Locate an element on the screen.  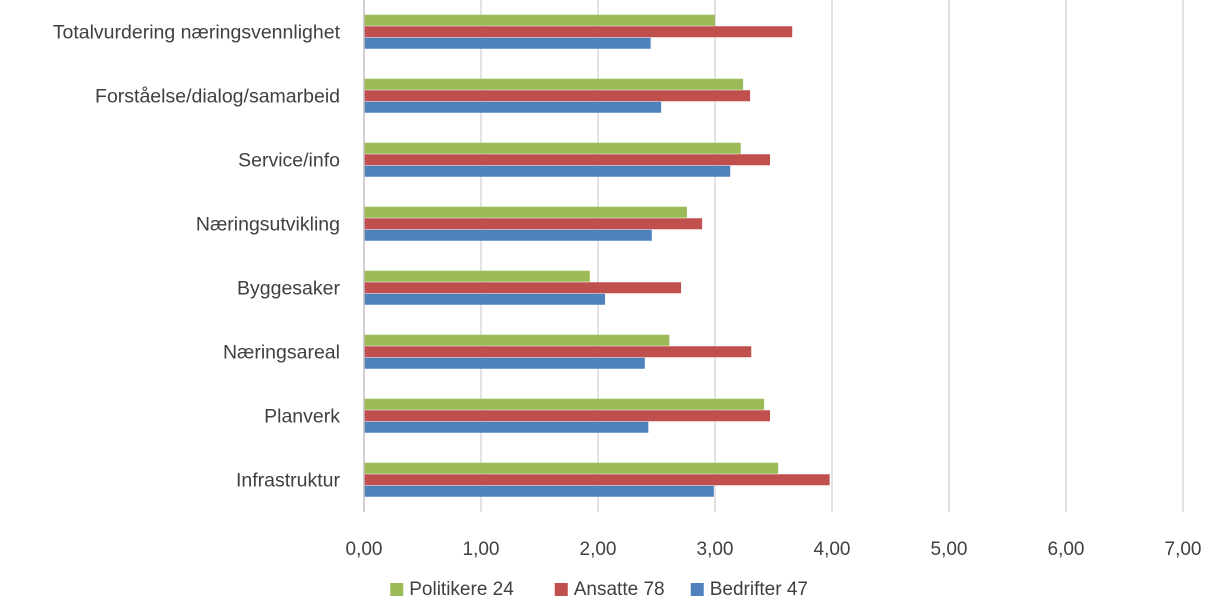
bar-bedrifter-47-forstaelse-dialog-samarbeid is located at coordinates (513, 107).